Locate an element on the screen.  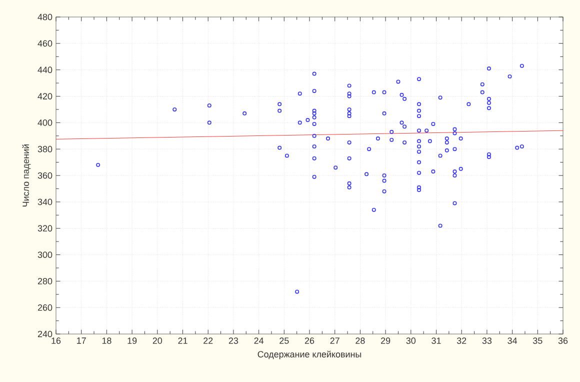
y-tick-label: 300 is located at coordinates (45, 255).